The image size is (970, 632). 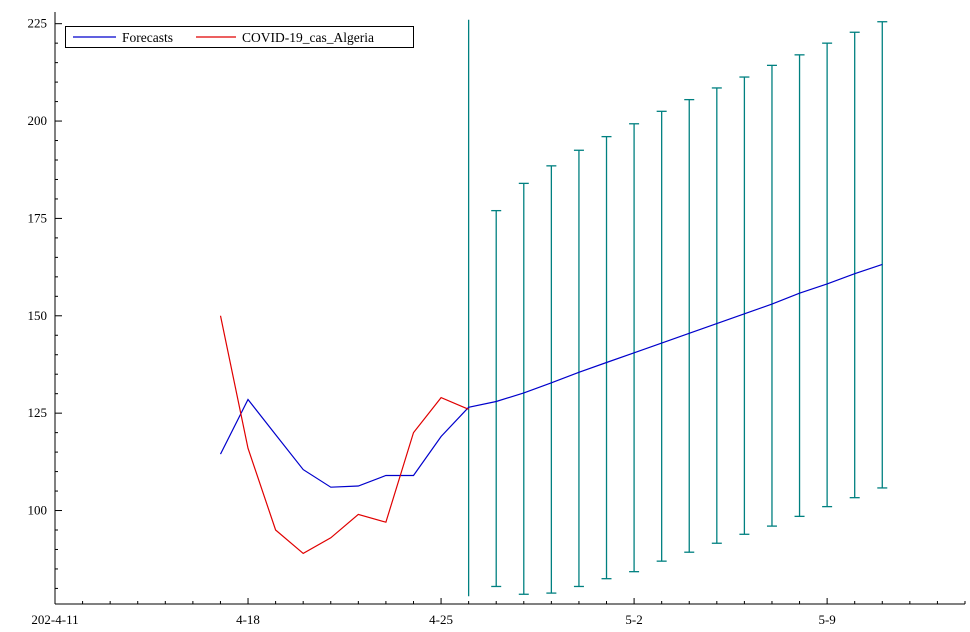 I want to click on legend-label: Forecasts, so click(x=147, y=37).